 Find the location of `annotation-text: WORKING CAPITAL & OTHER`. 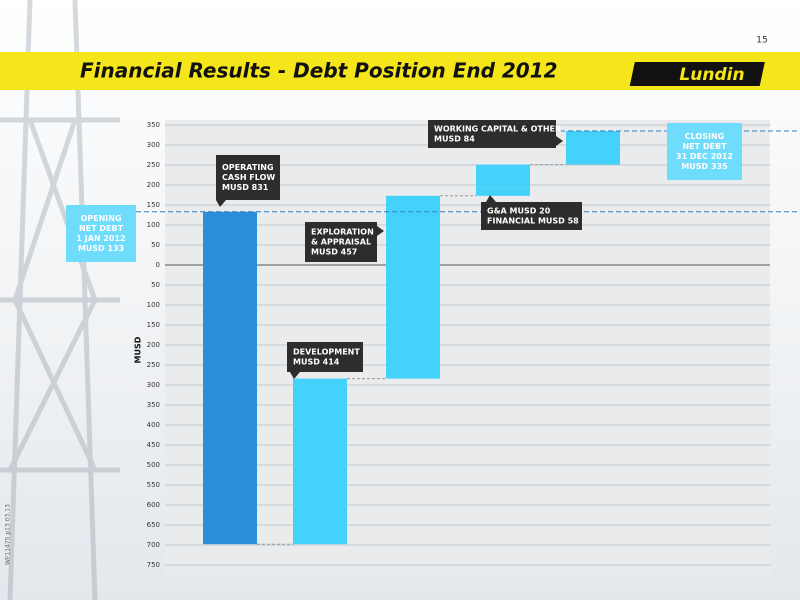

annotation-text: WORKING CAPITAL & OTHER is located at coordinates (497, 129).